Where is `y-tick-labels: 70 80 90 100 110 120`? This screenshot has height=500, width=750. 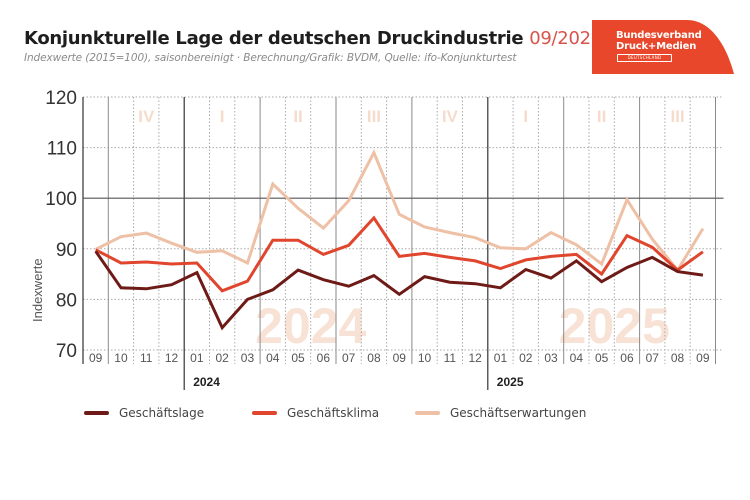 y-tick-labels: 70 80 90 100 110 120 is located at coordinates (61, 225).